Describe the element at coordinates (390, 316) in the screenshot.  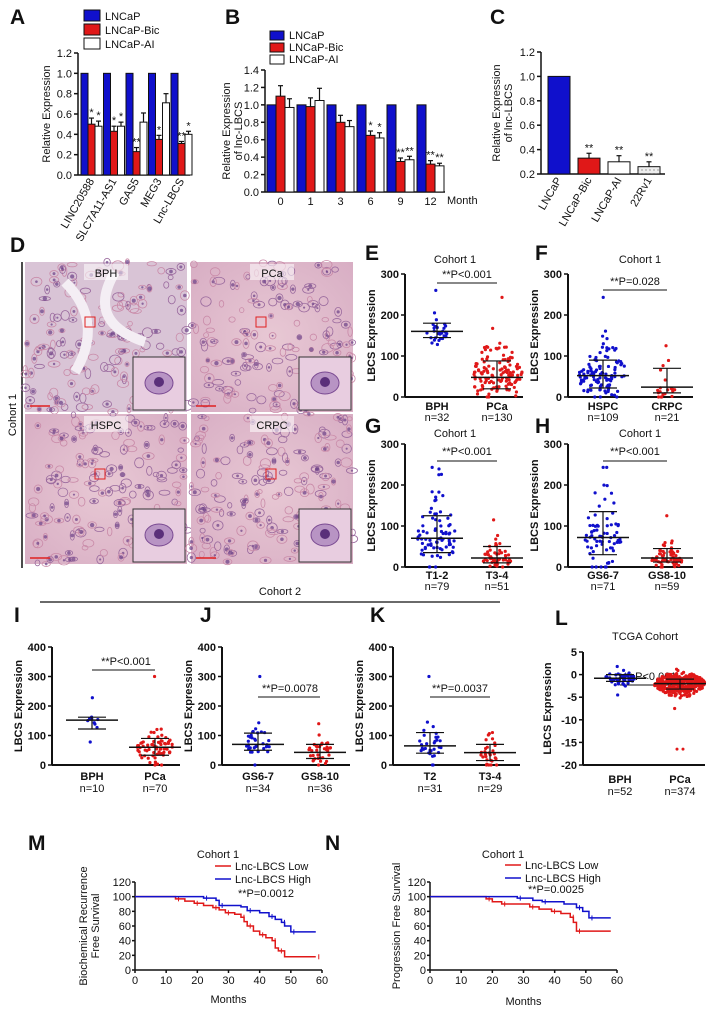
I see `y-tick-label: 200` at that location.